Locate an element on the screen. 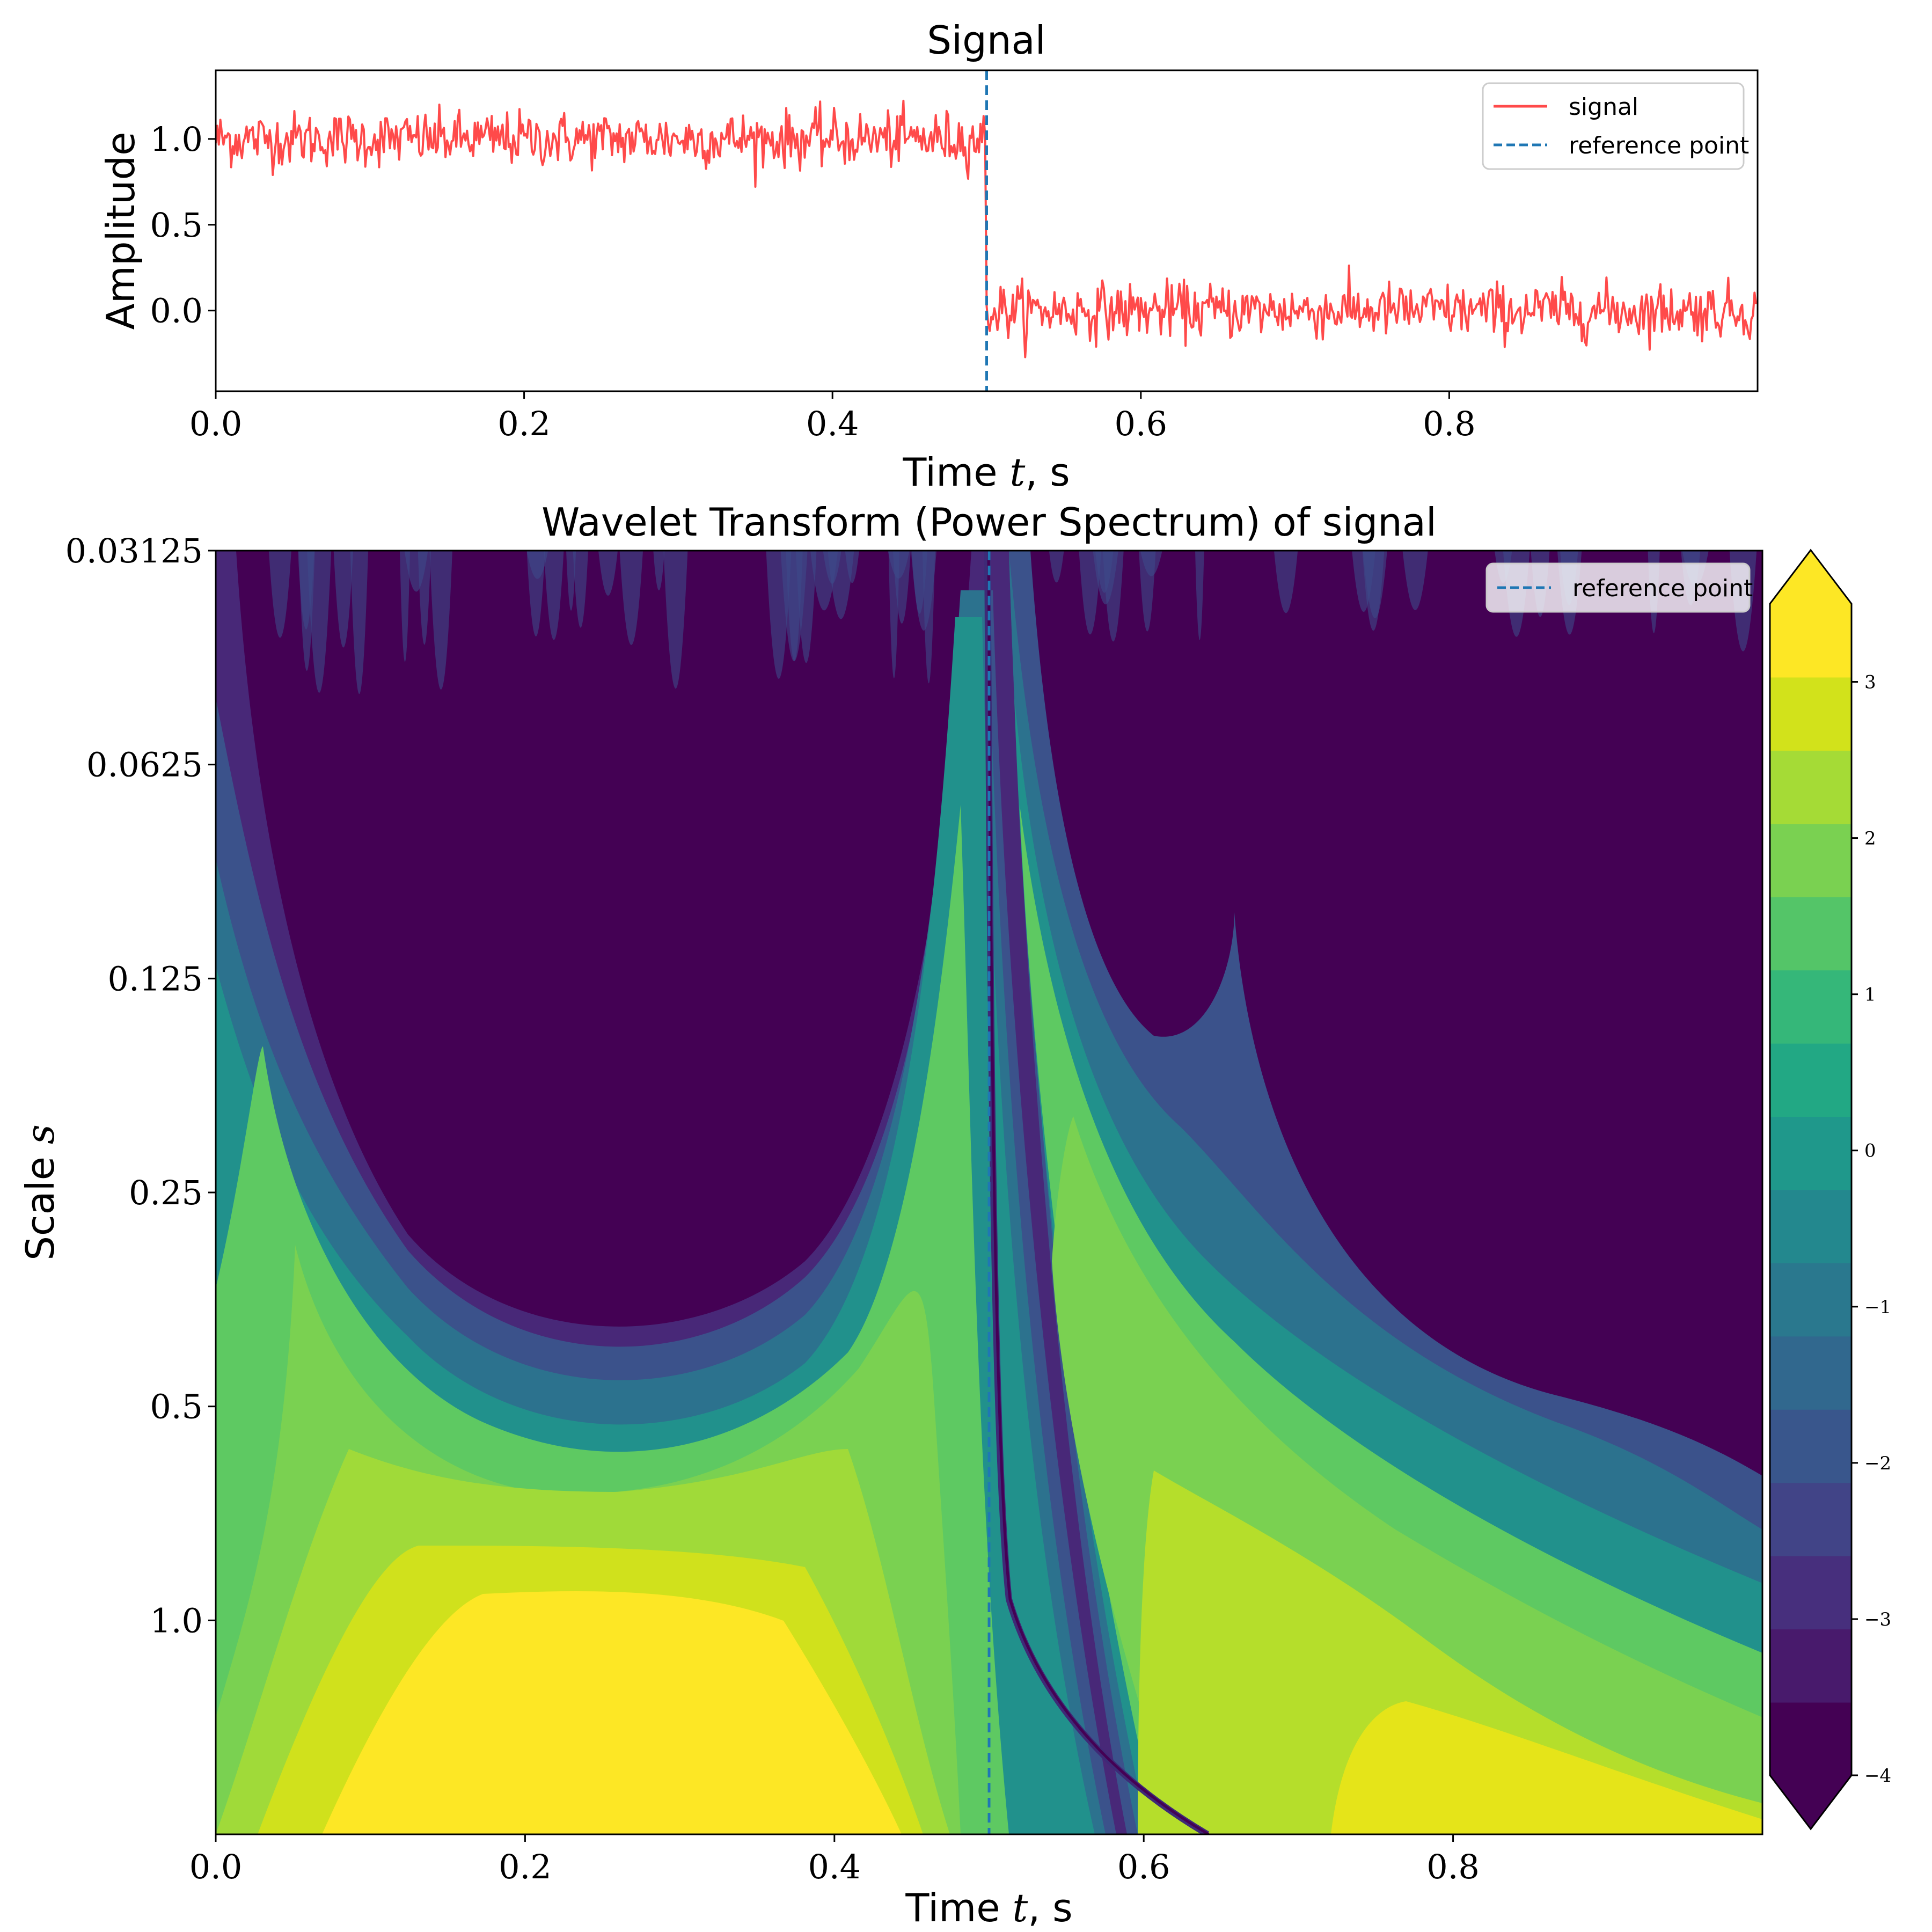  colorbar-tick-label: 1 is located at coordinates (1870, 995).